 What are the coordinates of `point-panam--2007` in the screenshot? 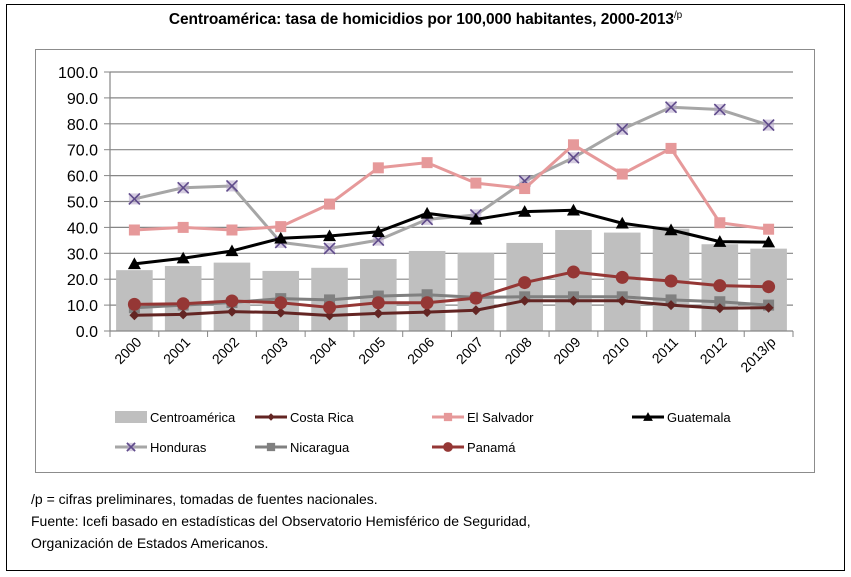 It's located at (476, 298).